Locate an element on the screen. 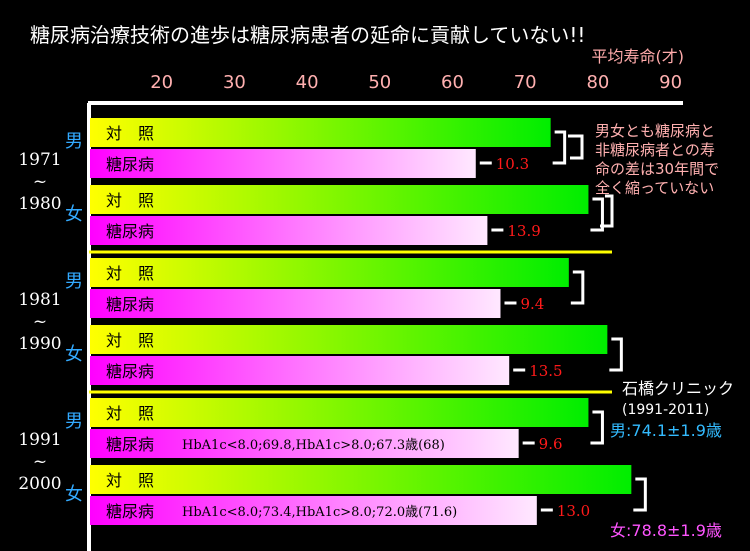 Image resolution: width=750 pixels, height=551 pixels. bar-control-label-0-0: 対 照 is located at coordinates (130, 133).